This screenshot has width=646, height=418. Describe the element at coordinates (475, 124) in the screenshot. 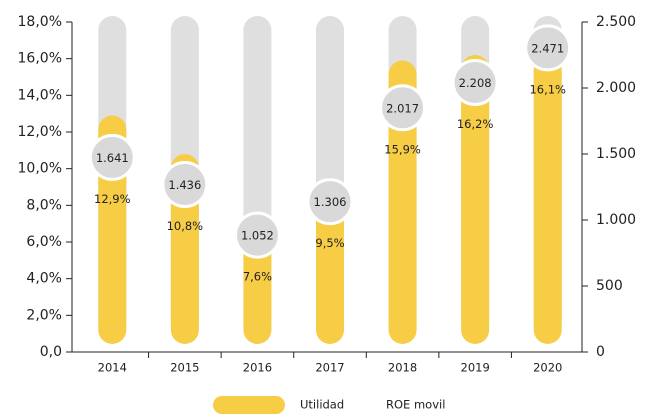

I see `data-label: 16,2%` at that location.